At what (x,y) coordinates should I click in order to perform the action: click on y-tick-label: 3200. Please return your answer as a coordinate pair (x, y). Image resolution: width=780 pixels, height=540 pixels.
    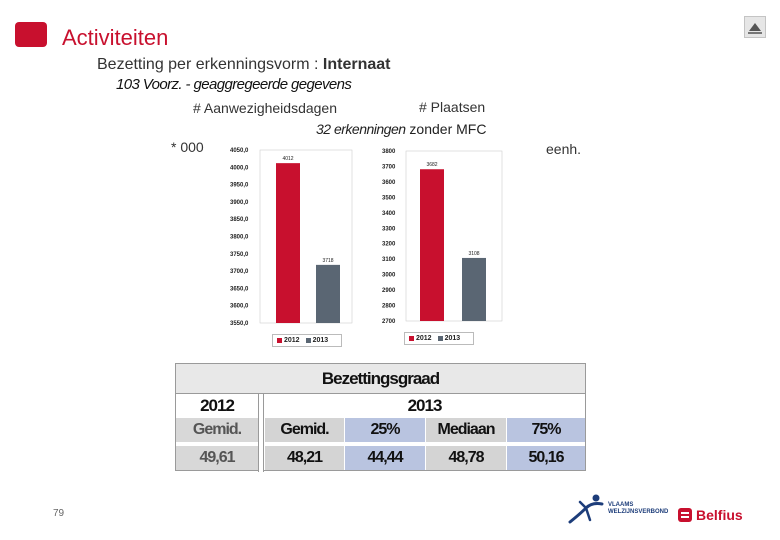
    Looking at the image, I should click on (389, 245).